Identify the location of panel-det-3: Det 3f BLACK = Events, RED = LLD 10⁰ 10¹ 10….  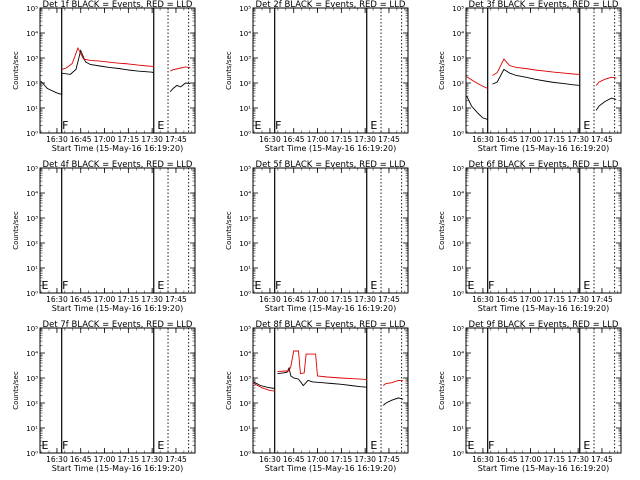
(530, 76).